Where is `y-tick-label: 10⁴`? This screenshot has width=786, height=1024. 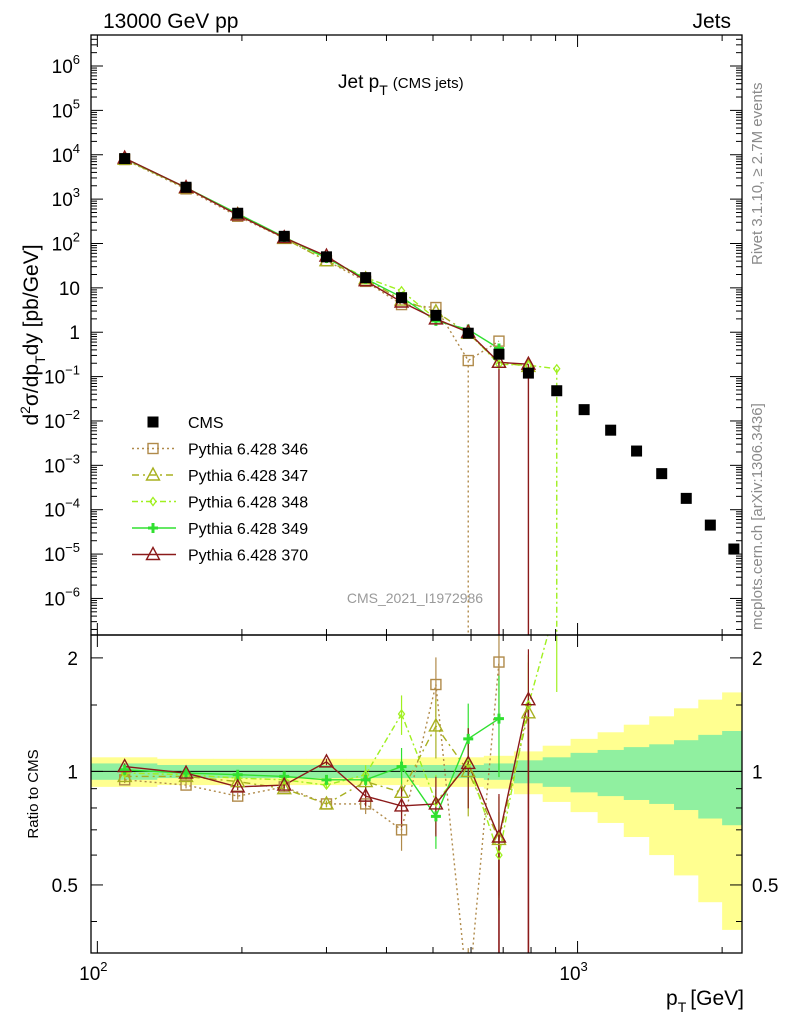 y-tick-label: 10⁴ is located at coordinates (66, 154).